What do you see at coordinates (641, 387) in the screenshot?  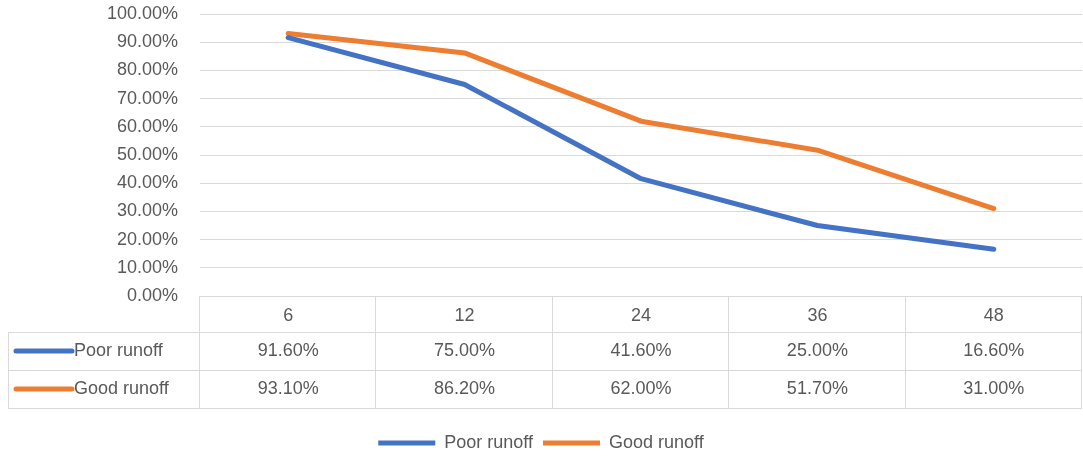 I see `data-label: 62.00%` at bounding box center [641, 387].